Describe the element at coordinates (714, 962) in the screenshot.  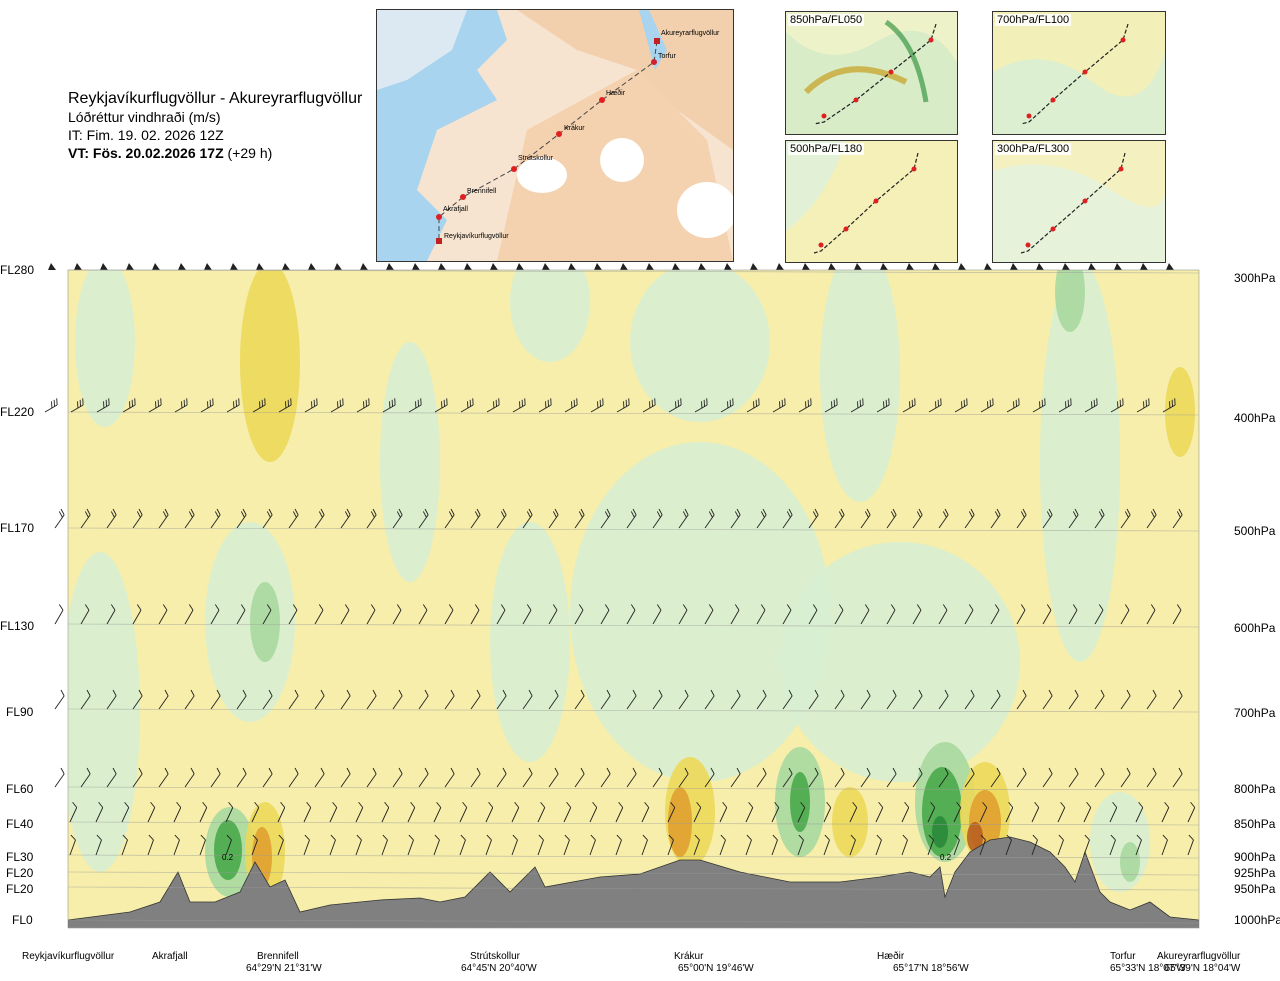
I see `loc-krakur: Krákur 65°00'N 19°46'W` at that location.